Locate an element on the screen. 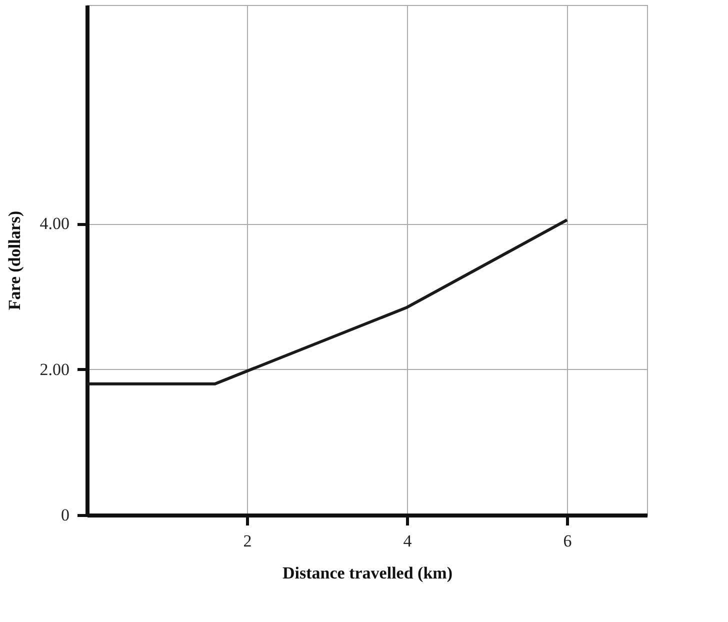 This screenshot has height=622, width=728. y-tick-label: 0 is located at coordinates (65, 515).